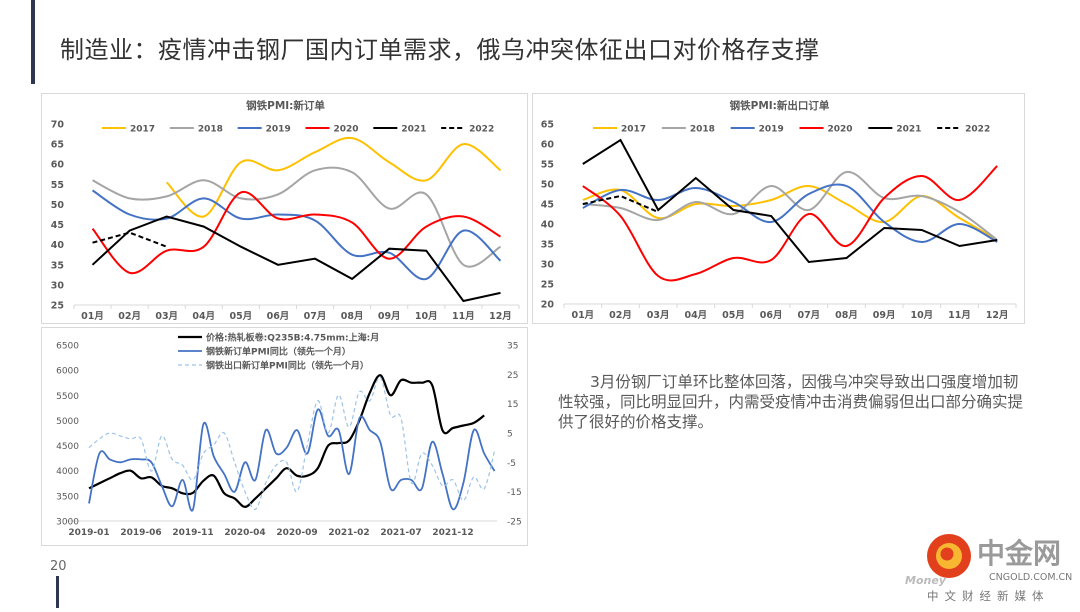 The width and height of the screenshot is (1080, 612). I want to click on y-right-tick-label: -15, so click(514, 493).